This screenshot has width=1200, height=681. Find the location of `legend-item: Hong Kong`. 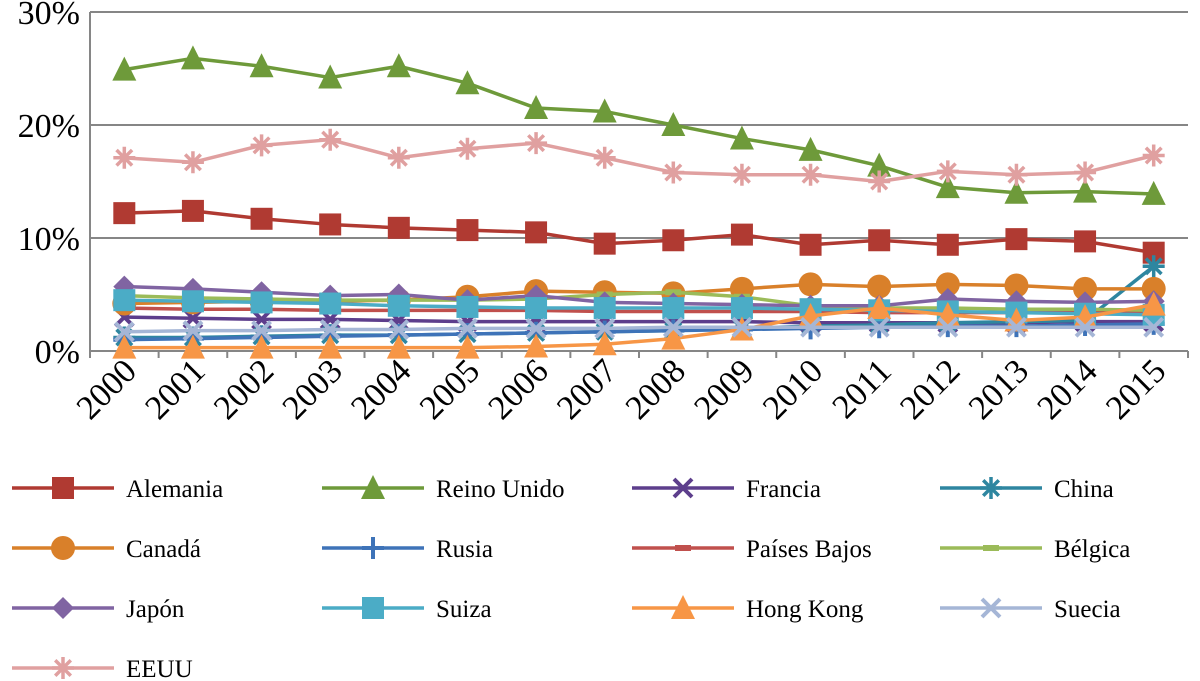

legend-item: Hong Kong is located at coordinates (748, 609).